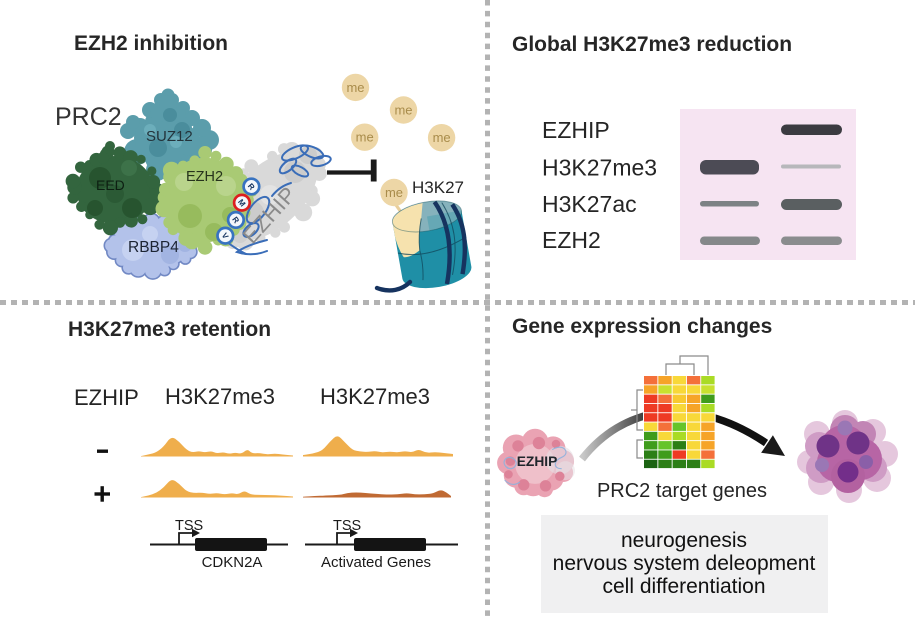  What do you see at coordinates (88, 117) in the screenshot?
I see `svg-text: PRC2` at bounding box center [88, 117].